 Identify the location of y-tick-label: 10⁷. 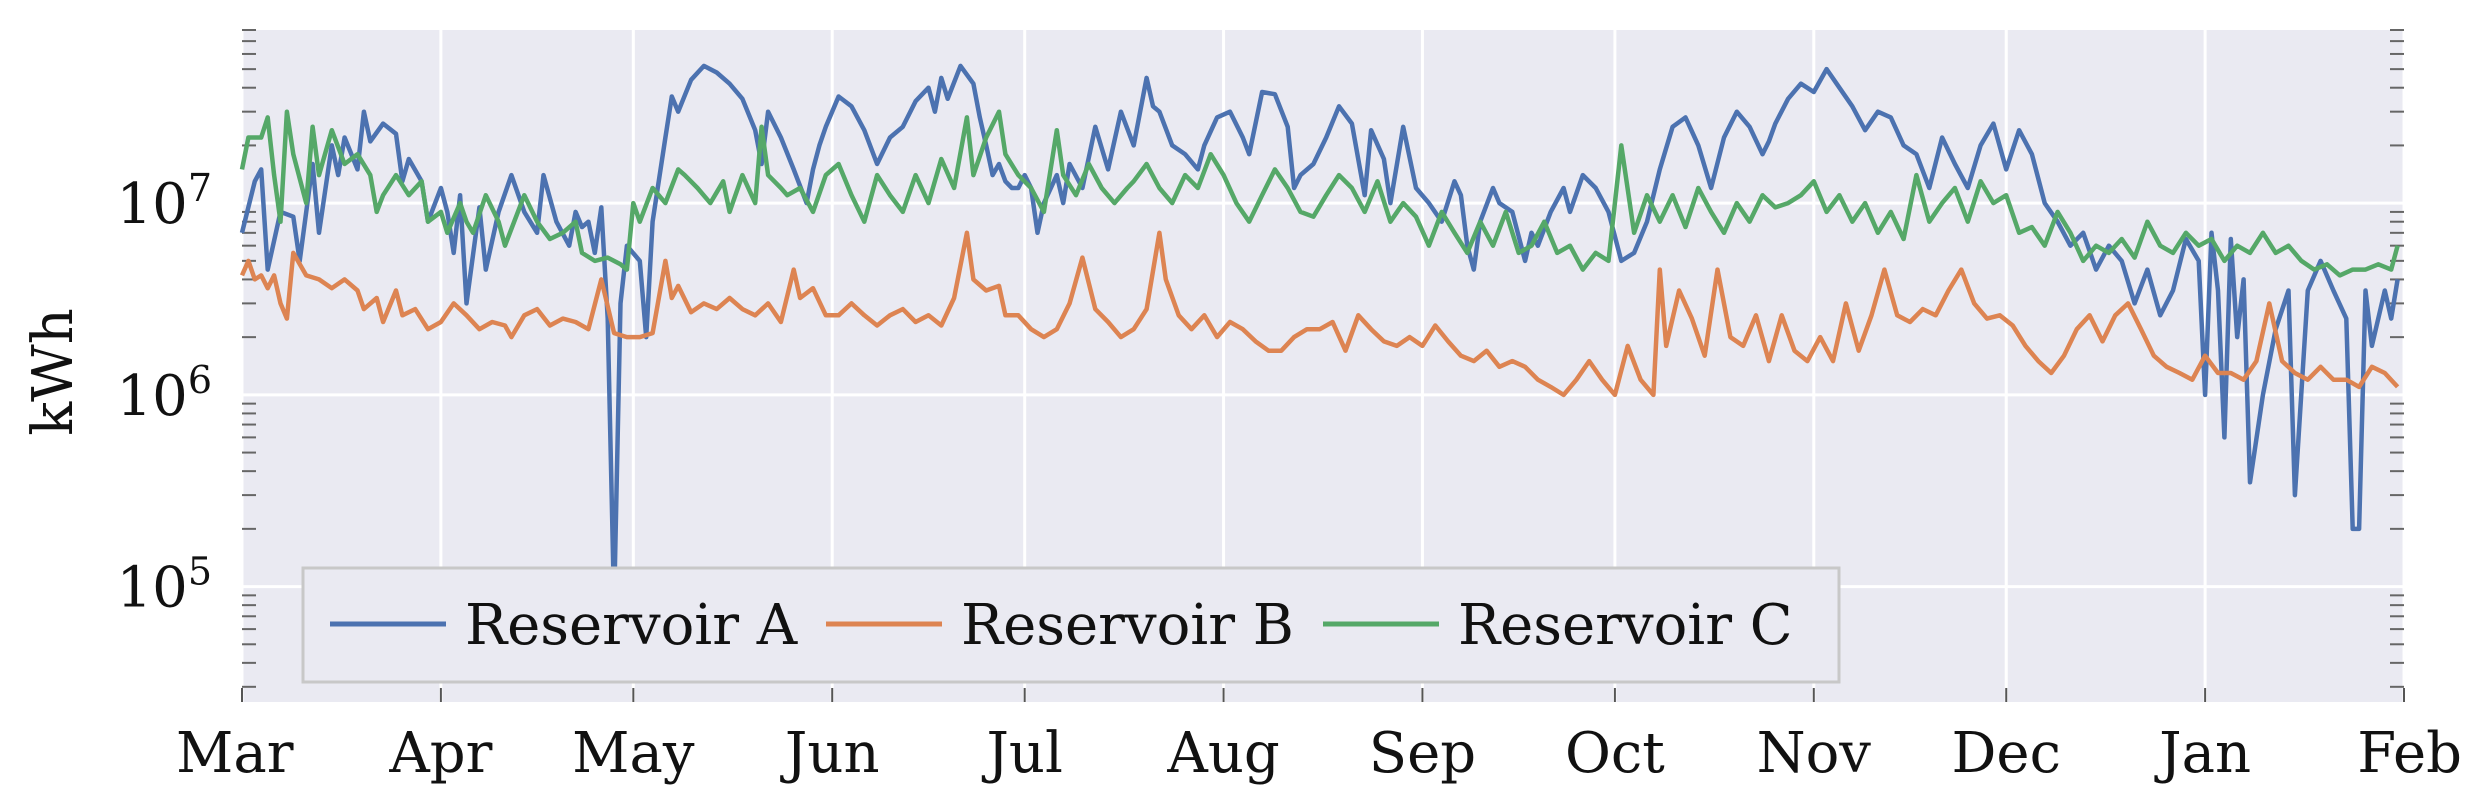
(164, 201).